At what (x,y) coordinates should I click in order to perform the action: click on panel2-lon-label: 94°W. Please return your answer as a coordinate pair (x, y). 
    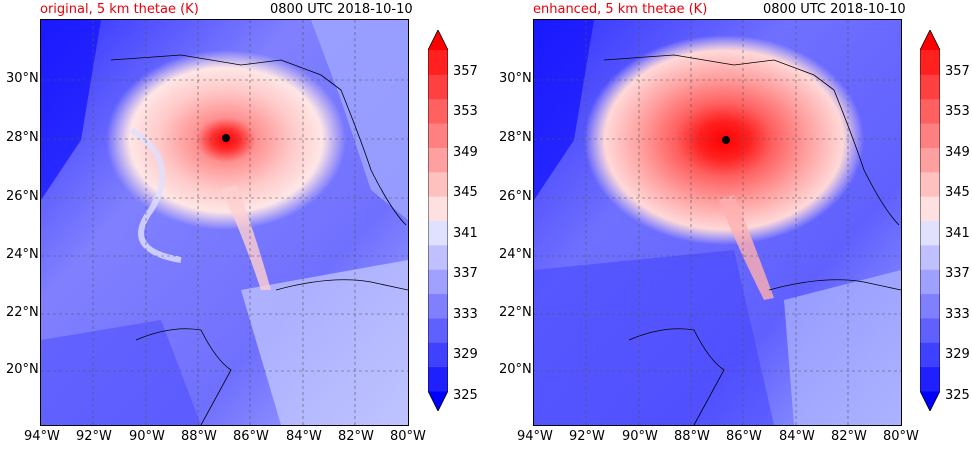
    Looking at the image, I should click on (535, 436).